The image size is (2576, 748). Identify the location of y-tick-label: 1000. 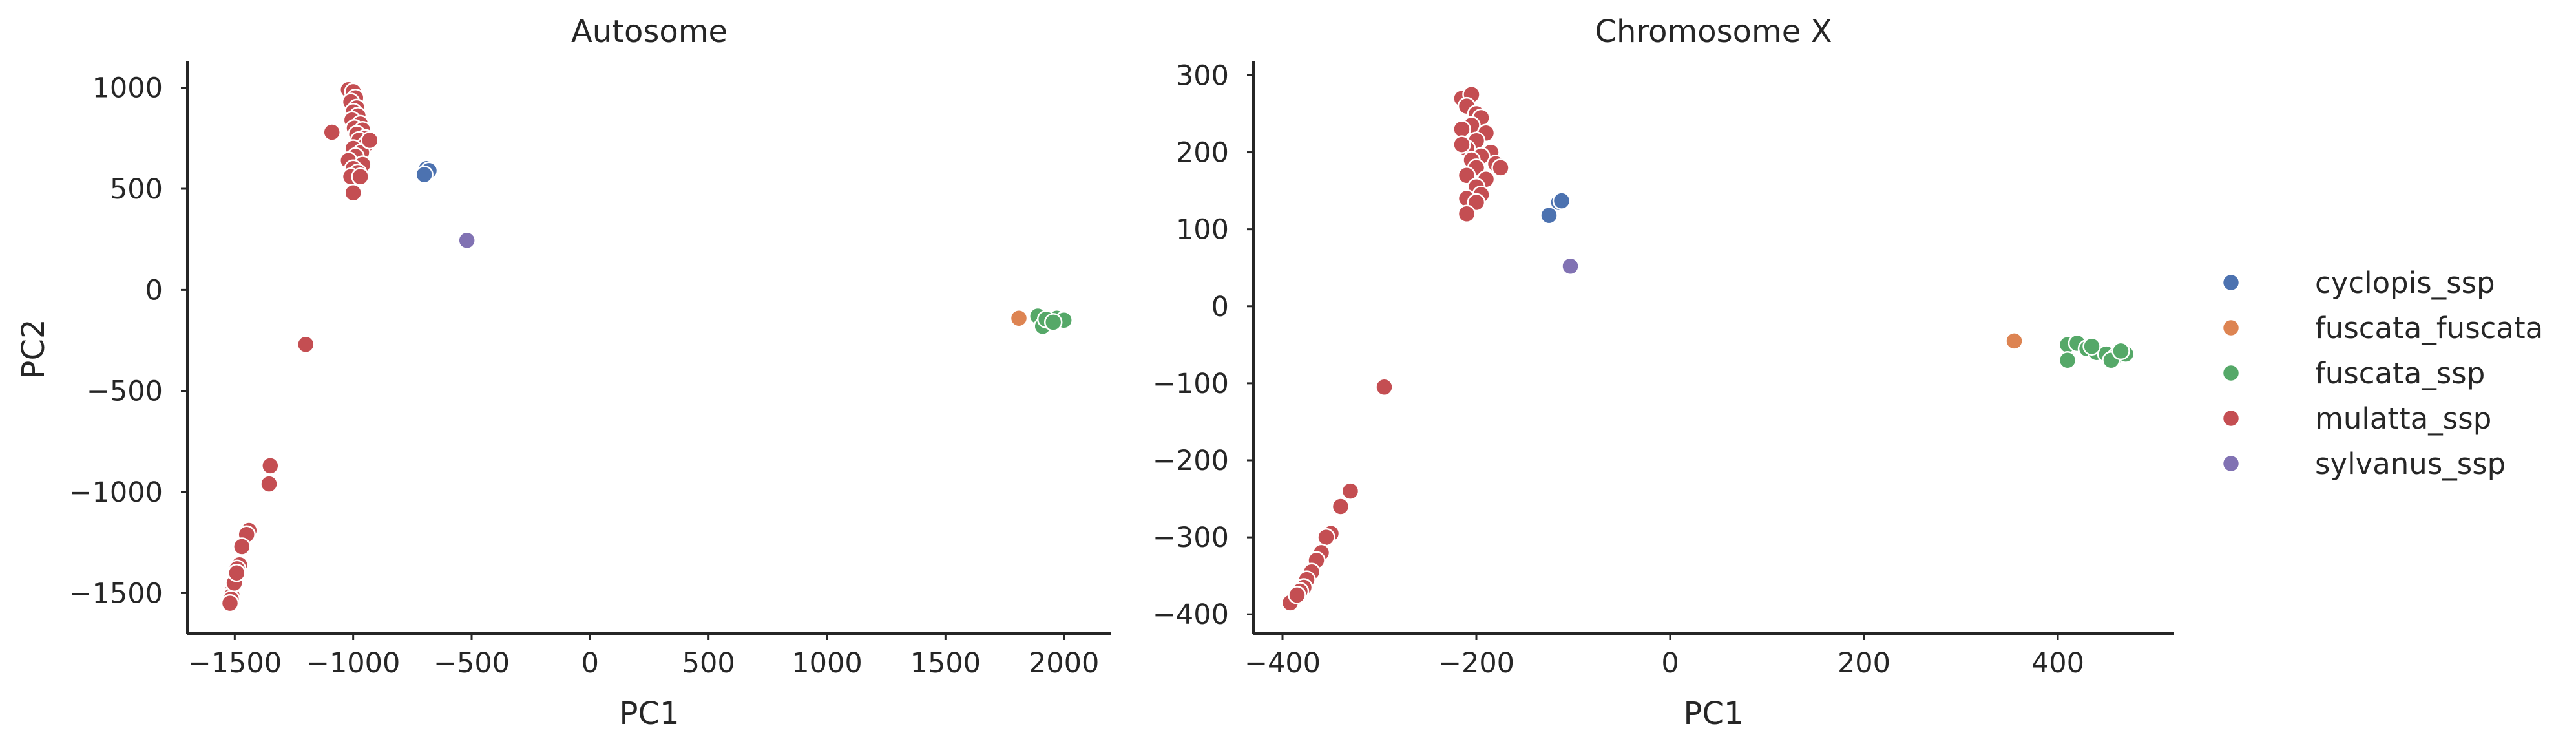
(127, 88).